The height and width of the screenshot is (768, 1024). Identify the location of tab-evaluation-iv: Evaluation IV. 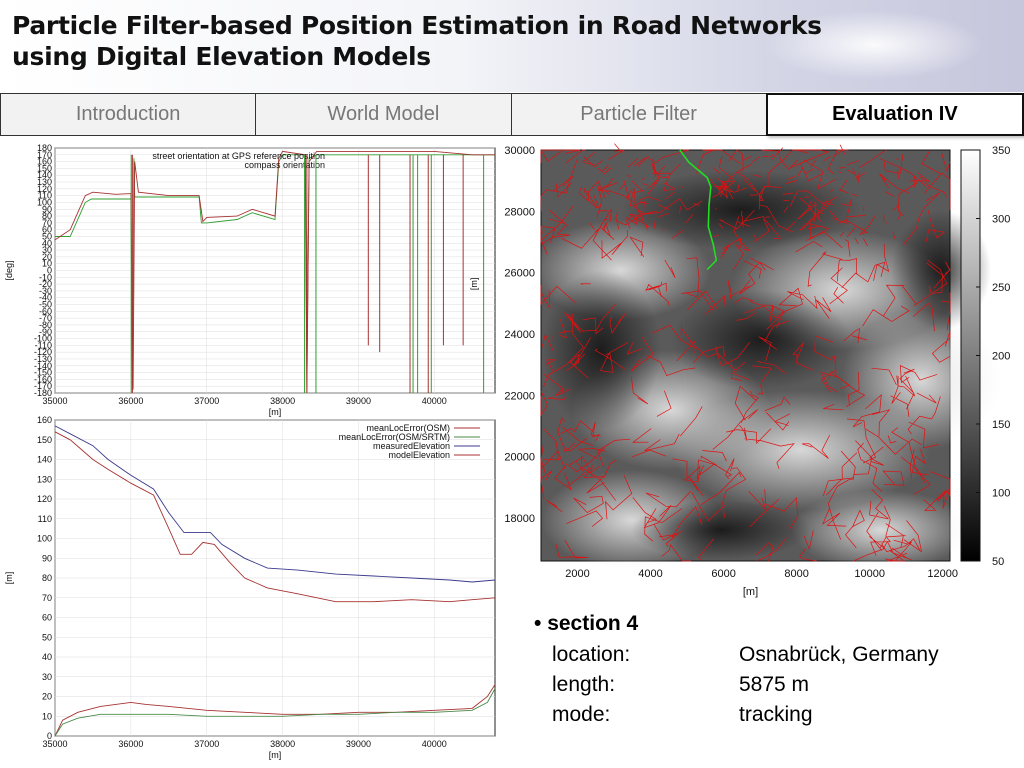
(894, 114).